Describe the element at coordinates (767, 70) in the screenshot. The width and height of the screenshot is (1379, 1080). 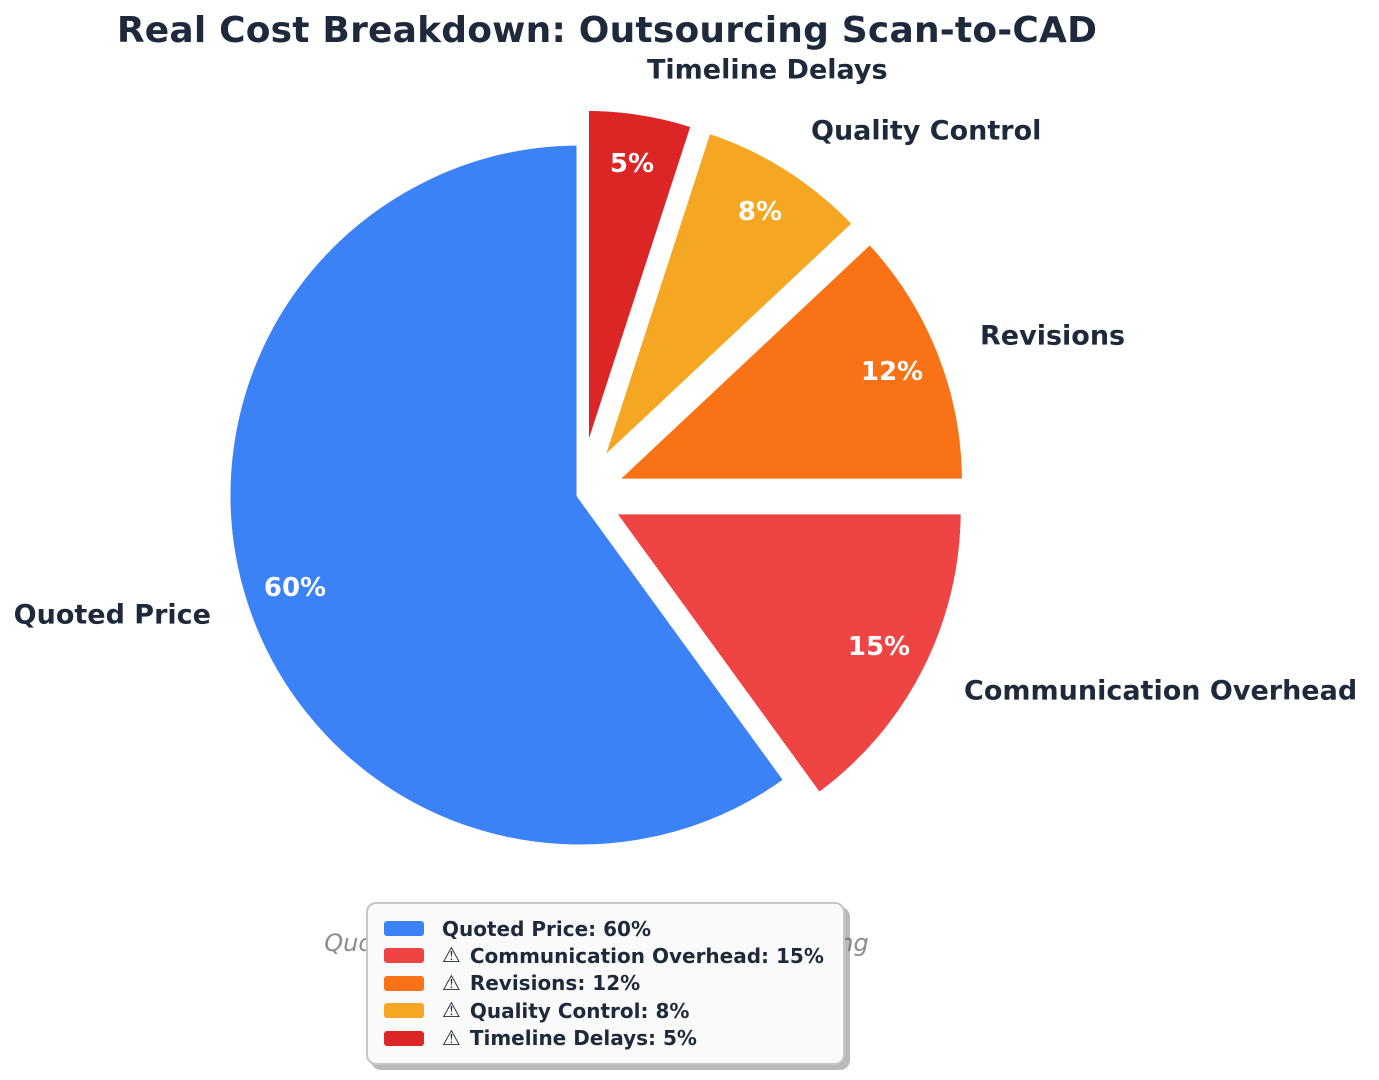
I see `pie-slice-name-timeline-delays: Timeline Delays` at that location.